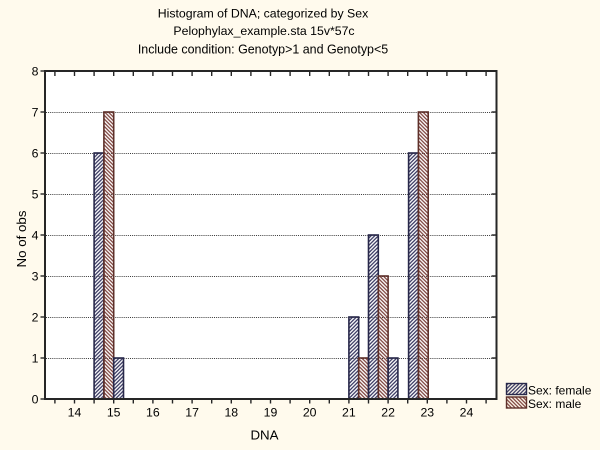 Image resolution: width=600 pixels, height=450 pixels. I want to click on svg-text: Sex: female, so click(560, 390).